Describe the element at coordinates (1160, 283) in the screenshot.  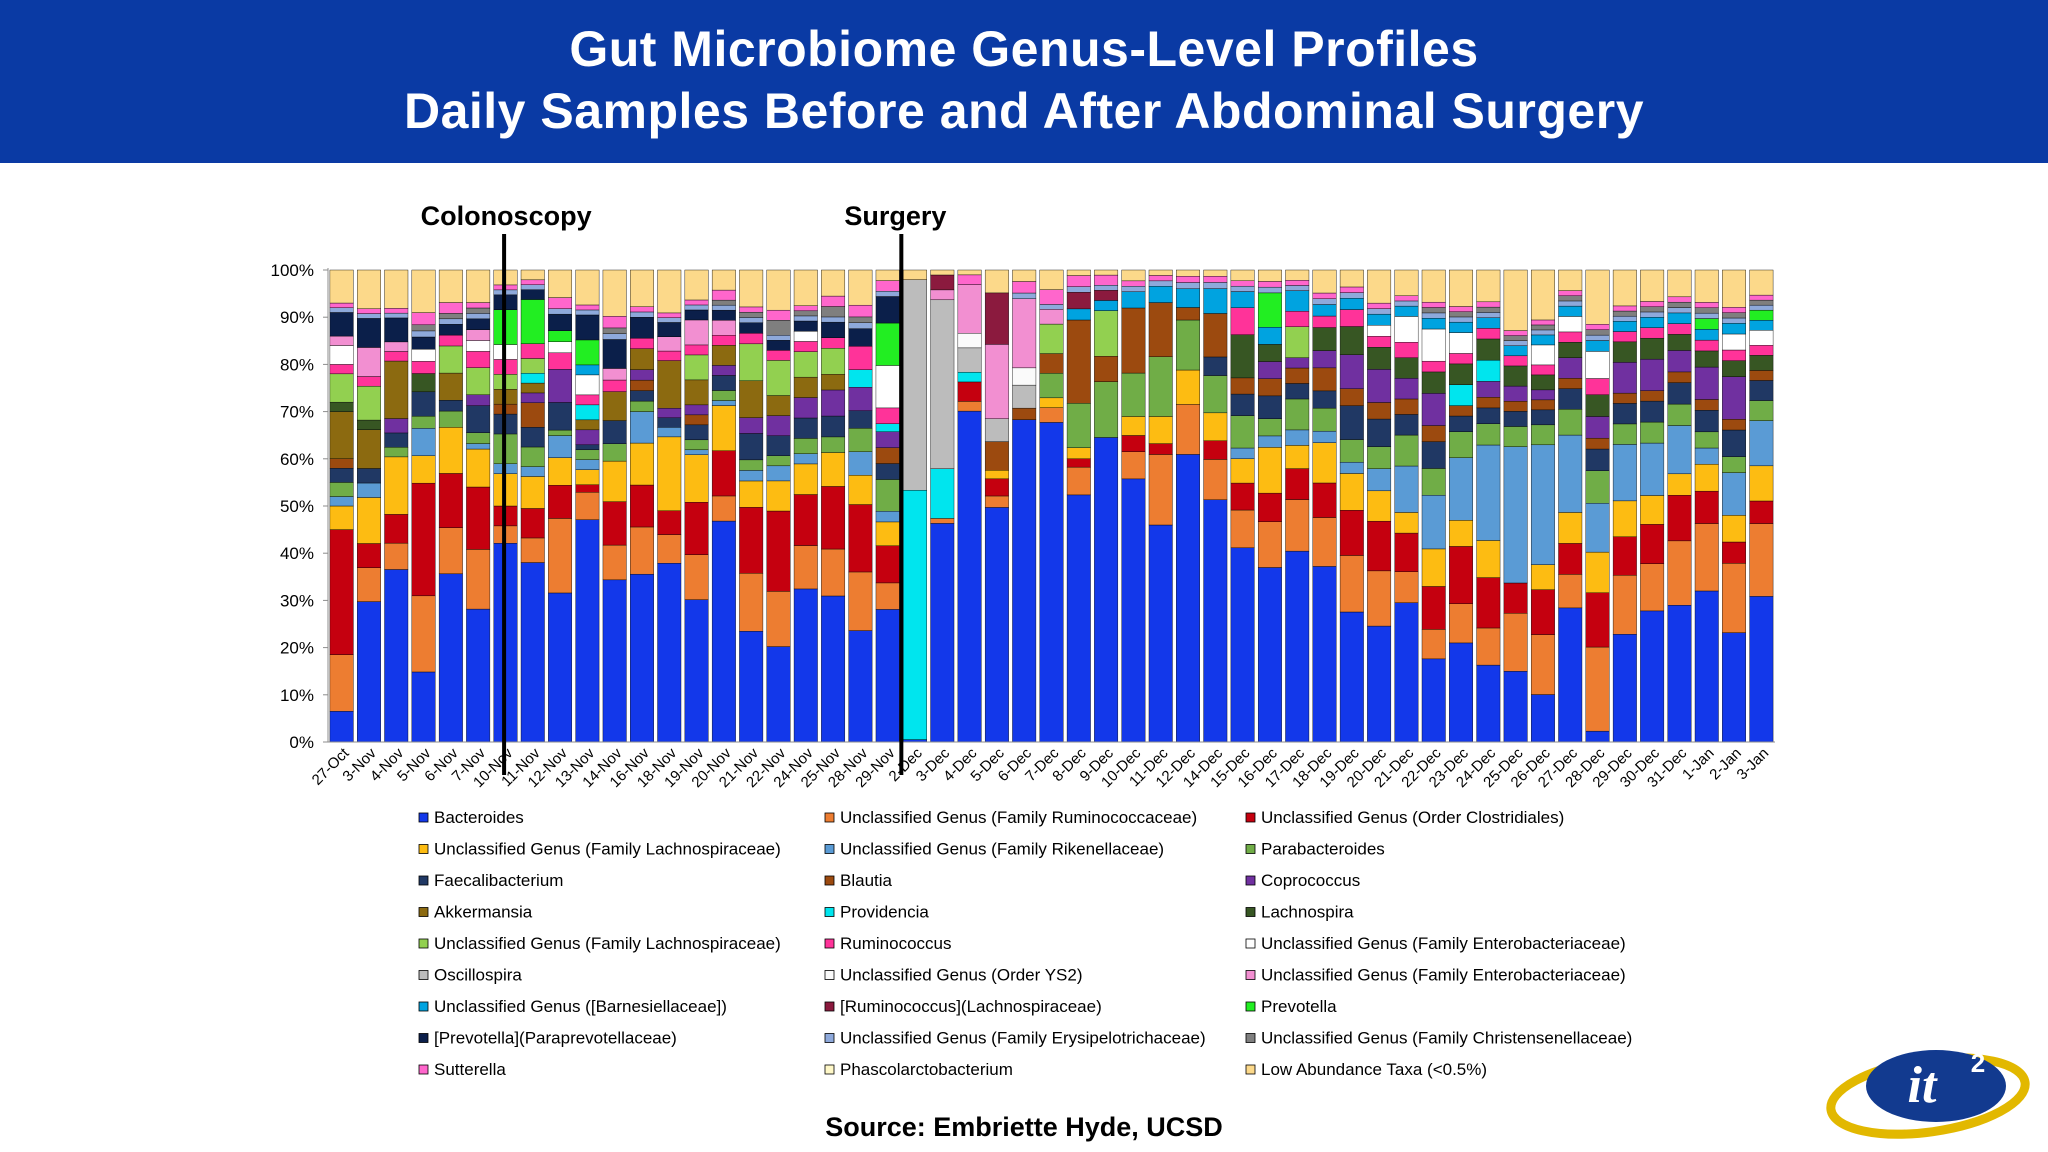
I see `bar-segment-11-dec-unclassified-genus-family-erysipelotrichaceae` at that location.